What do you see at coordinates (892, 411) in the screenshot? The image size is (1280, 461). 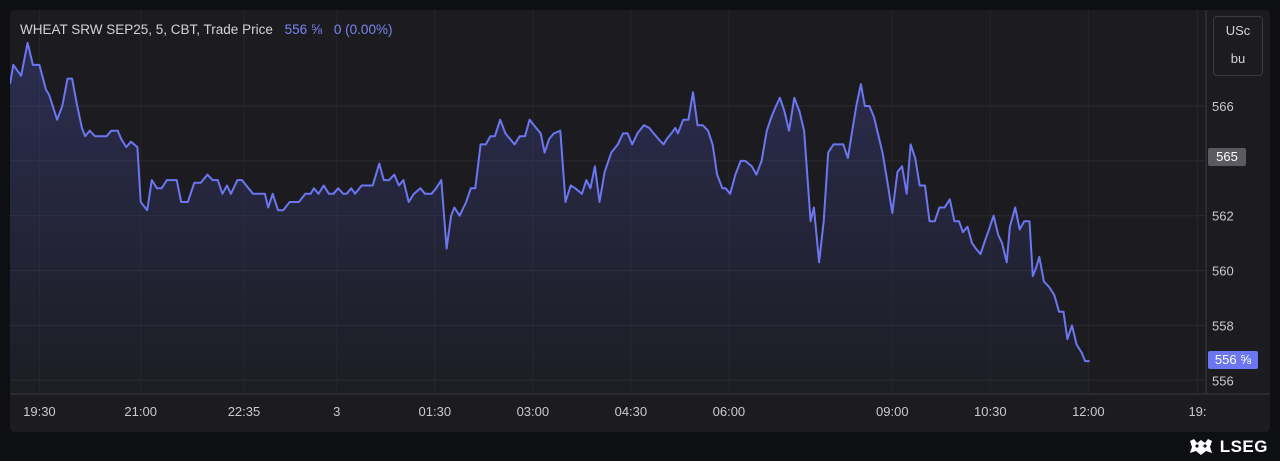 I see `x-tick-label: 09:00` at bounding box center [892, 411].